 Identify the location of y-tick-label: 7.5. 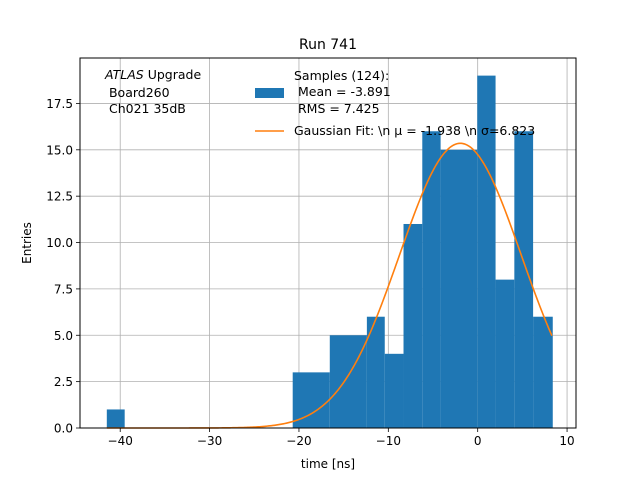
(63, 289).